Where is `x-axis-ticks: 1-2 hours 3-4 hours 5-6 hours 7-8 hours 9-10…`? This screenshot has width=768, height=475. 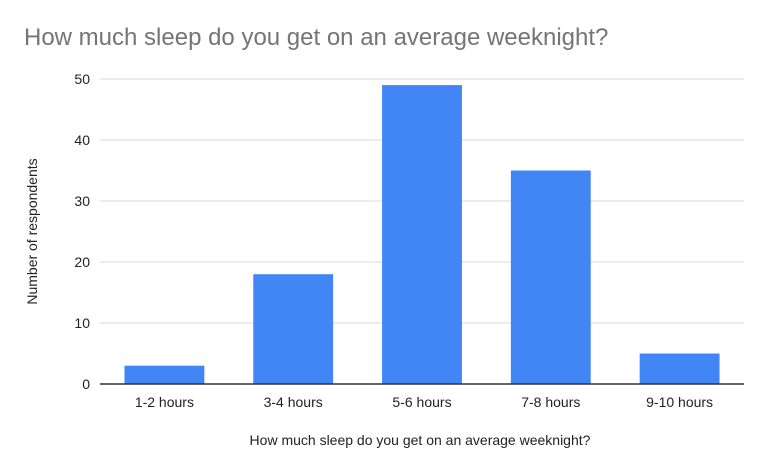
x-axis-ticks: 1-2 hours 3-4 hours 5-6 hours 7-8 hours 9-10… is located at coordinates (424, 402).